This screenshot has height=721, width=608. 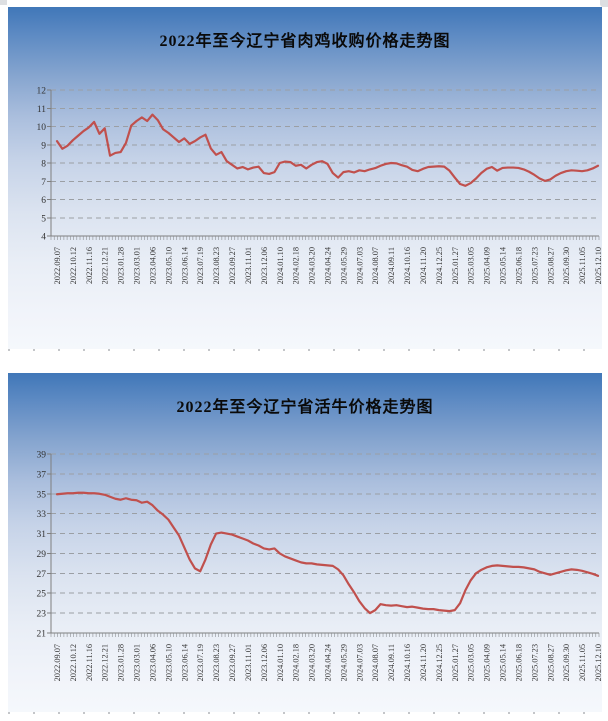 What do you see at coordinates (43, 165) in the screenshot?
I see `y-tick-label: 8` at bounding box center [43, 165].